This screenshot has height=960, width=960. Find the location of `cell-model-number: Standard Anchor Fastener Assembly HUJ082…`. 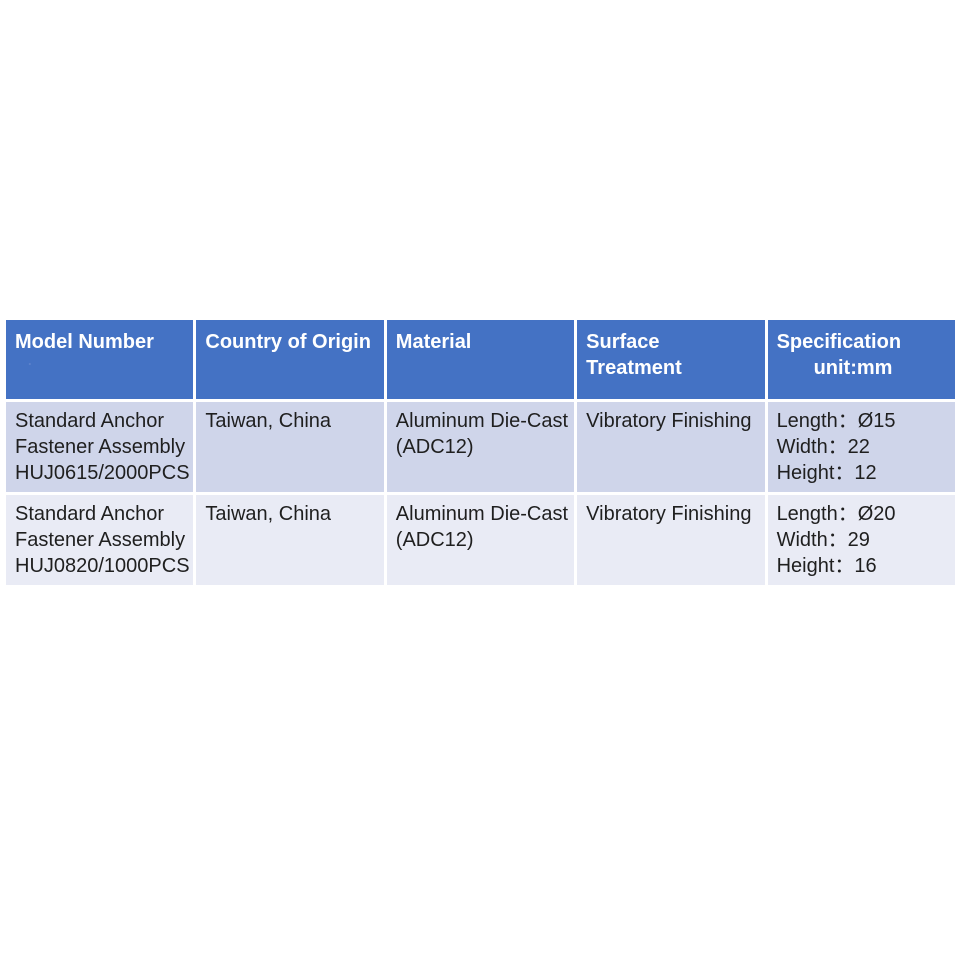

cell-model-number: Standard Anchor Fastener Assembly HUJ082… is located at coordinates (100, 540).